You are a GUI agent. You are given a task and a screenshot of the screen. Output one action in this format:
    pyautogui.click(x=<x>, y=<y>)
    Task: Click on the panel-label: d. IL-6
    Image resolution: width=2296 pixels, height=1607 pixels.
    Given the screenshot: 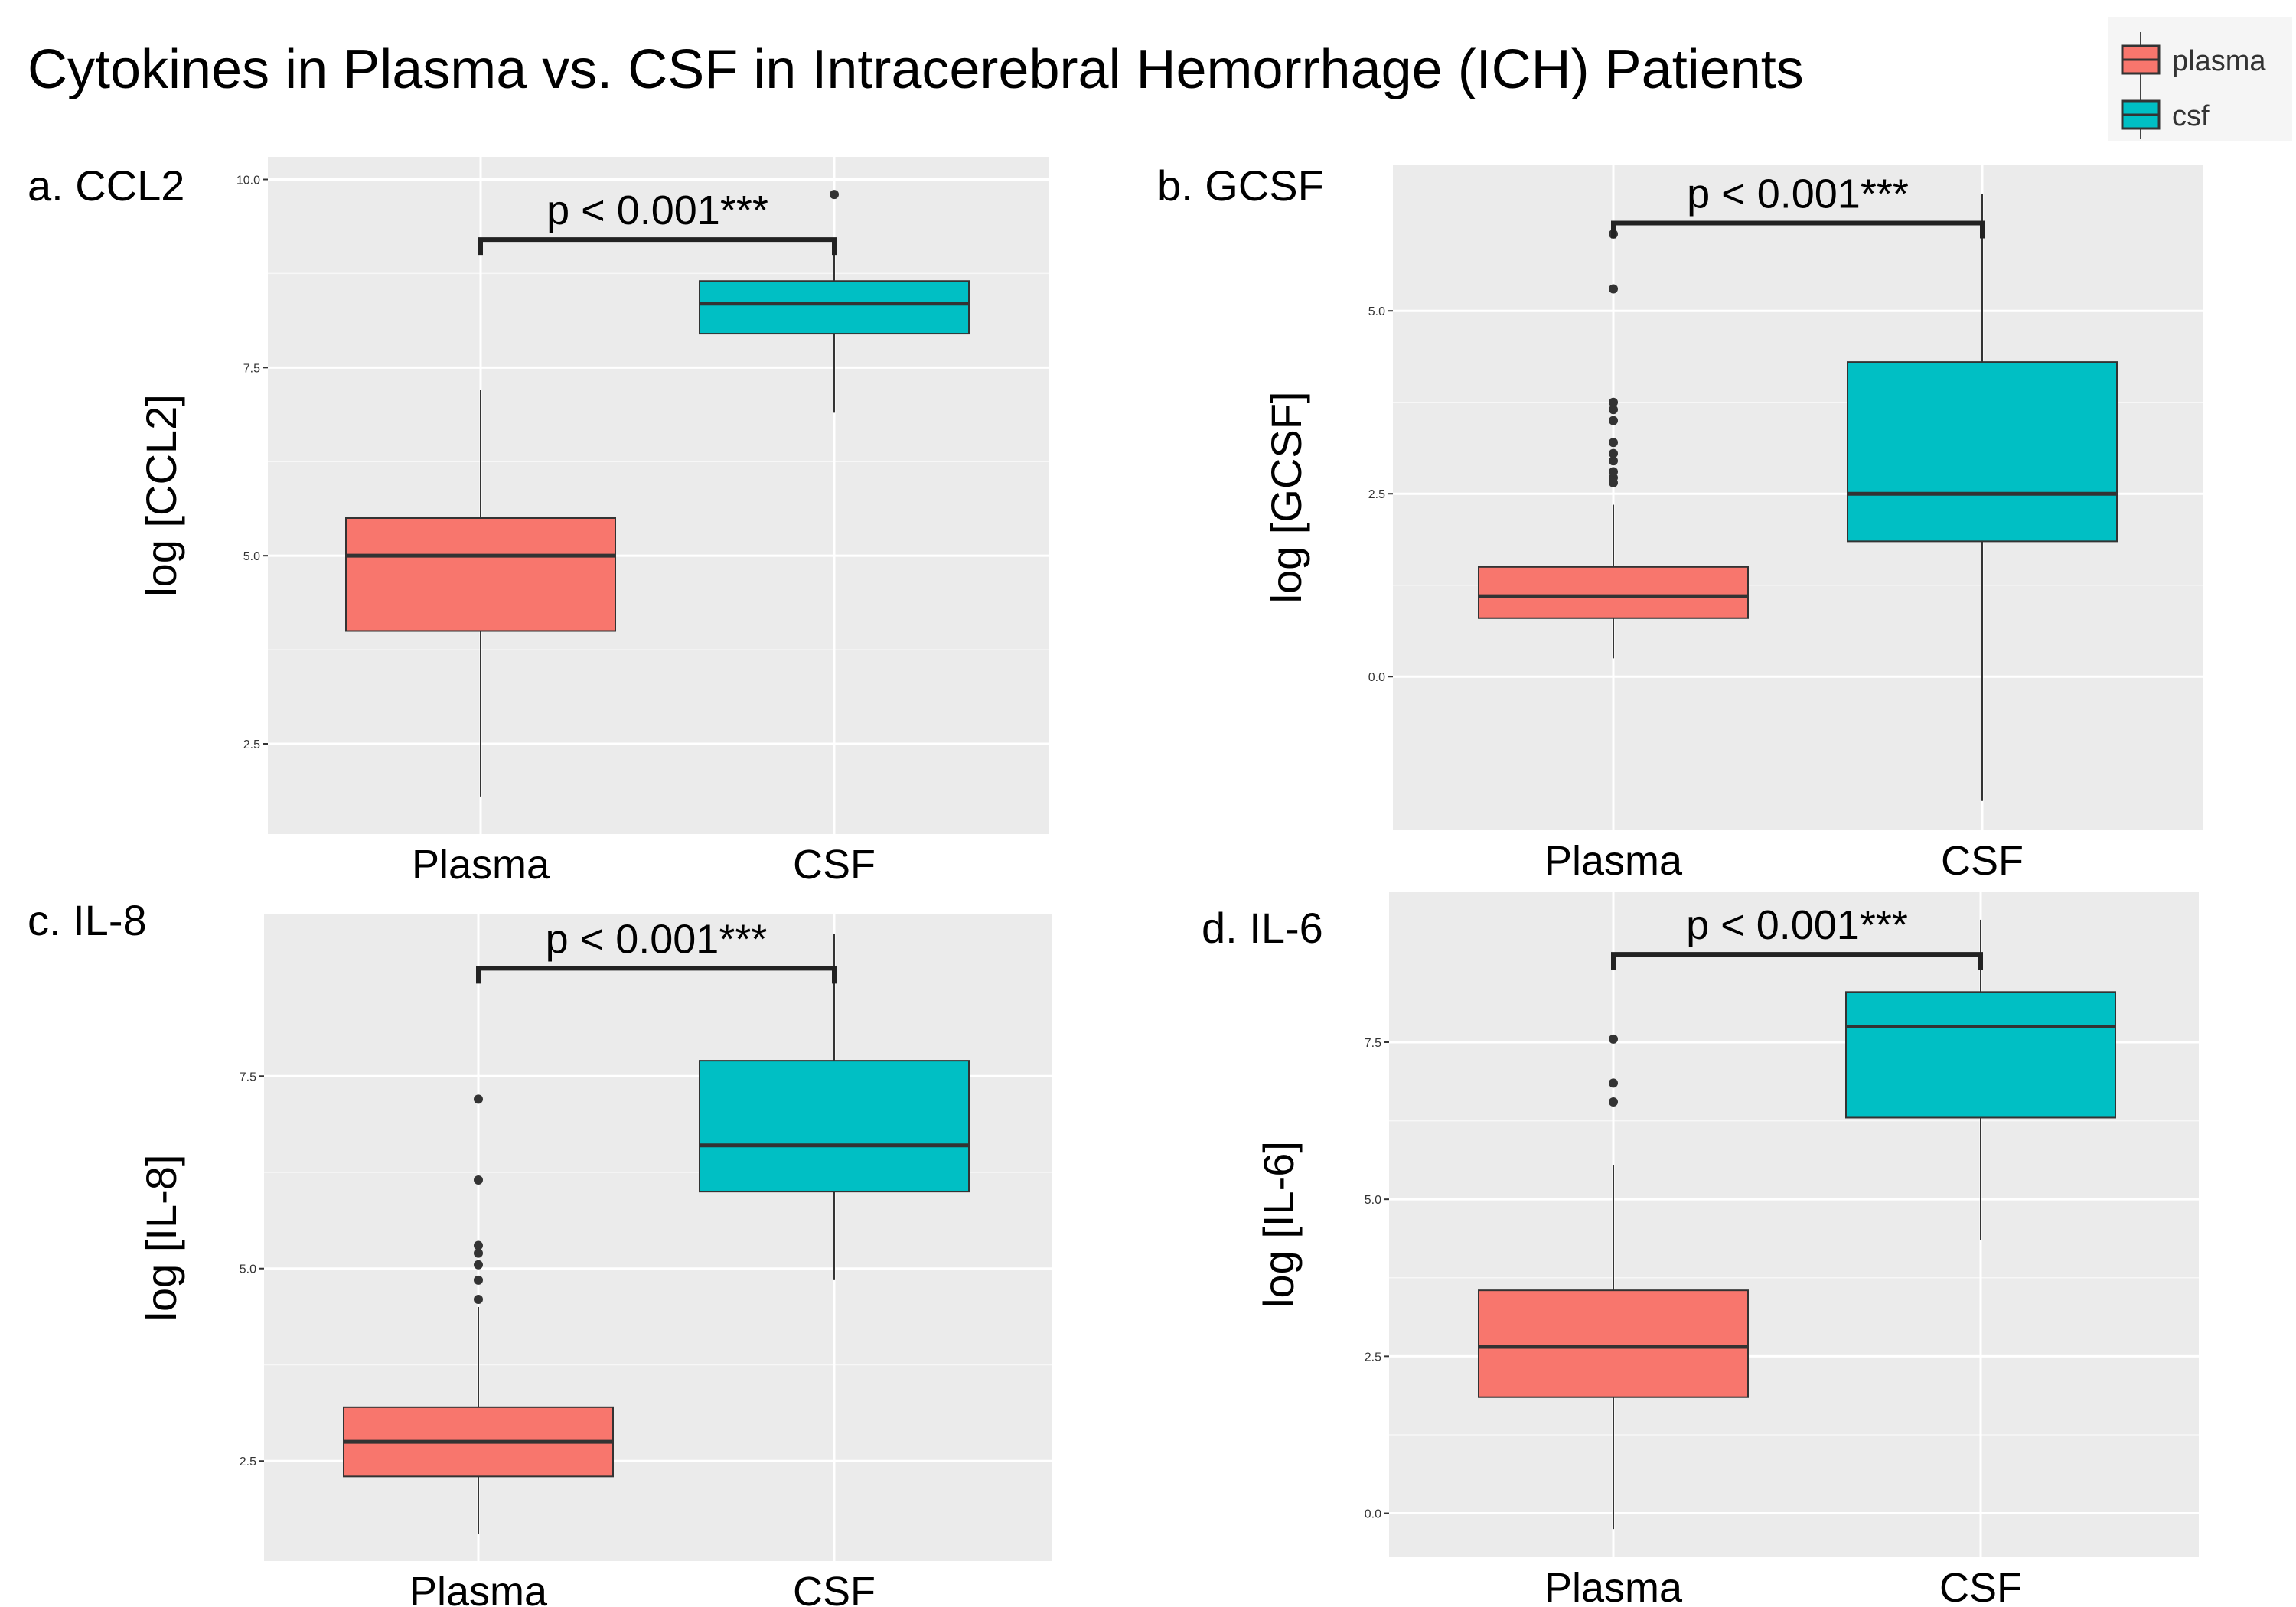 What is the action you would take?
    pyautogui.click(x=1262, y=928)
    